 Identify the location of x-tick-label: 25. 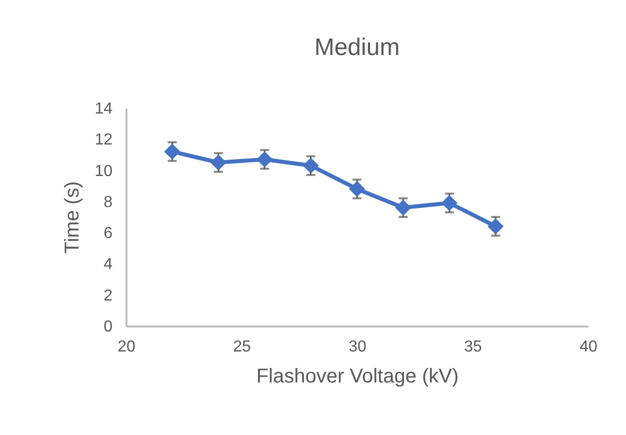
(242, 347).